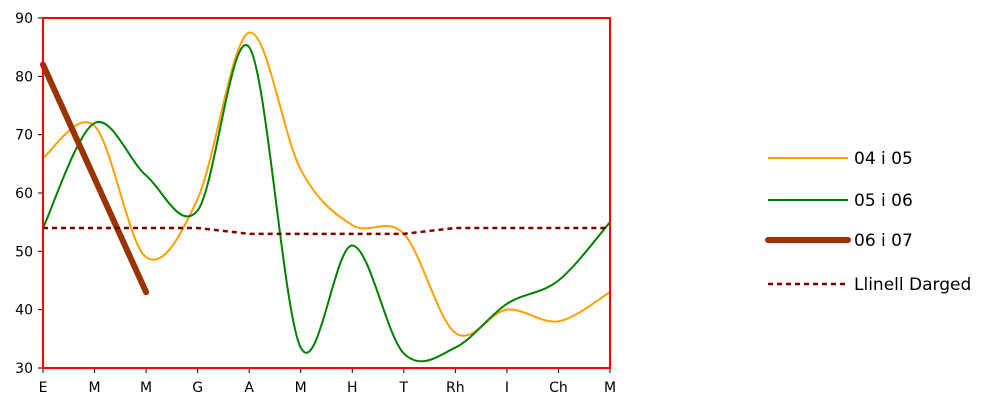  What do you see at coordinates (24, 77) in the screenshot?
I see `y-tick-label: 80` at bounding box center [24, 77].